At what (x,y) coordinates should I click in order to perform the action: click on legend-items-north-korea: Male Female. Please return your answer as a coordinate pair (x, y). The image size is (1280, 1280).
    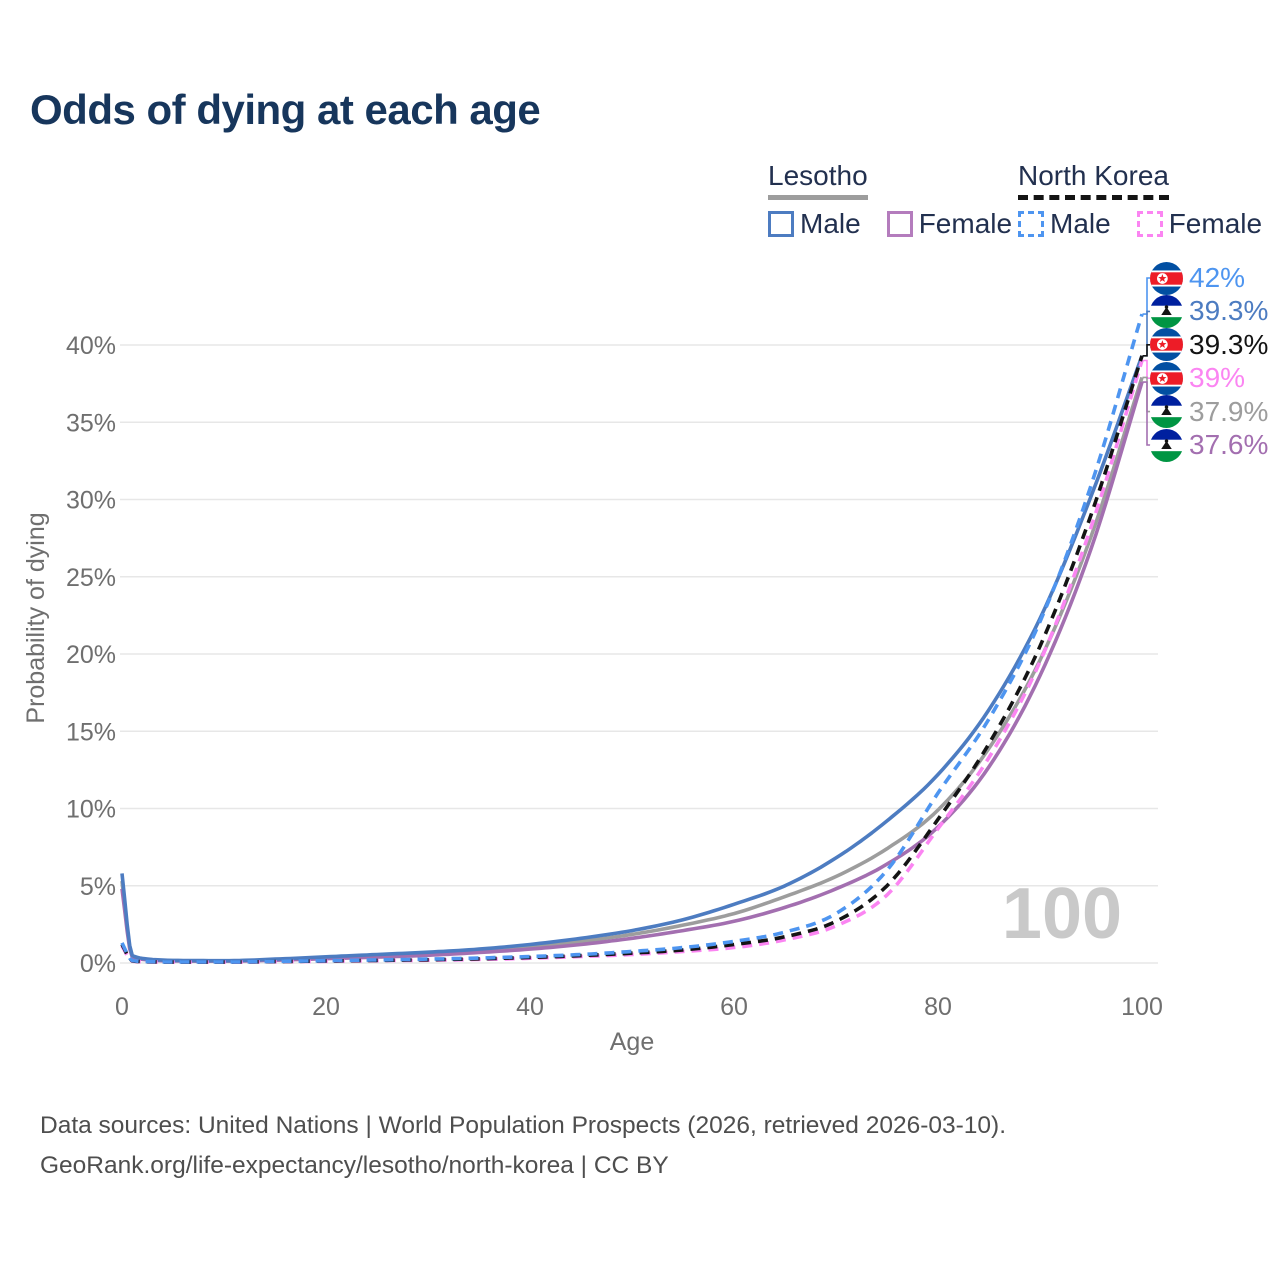
    Looking at the image, I should click on (1140, 224).